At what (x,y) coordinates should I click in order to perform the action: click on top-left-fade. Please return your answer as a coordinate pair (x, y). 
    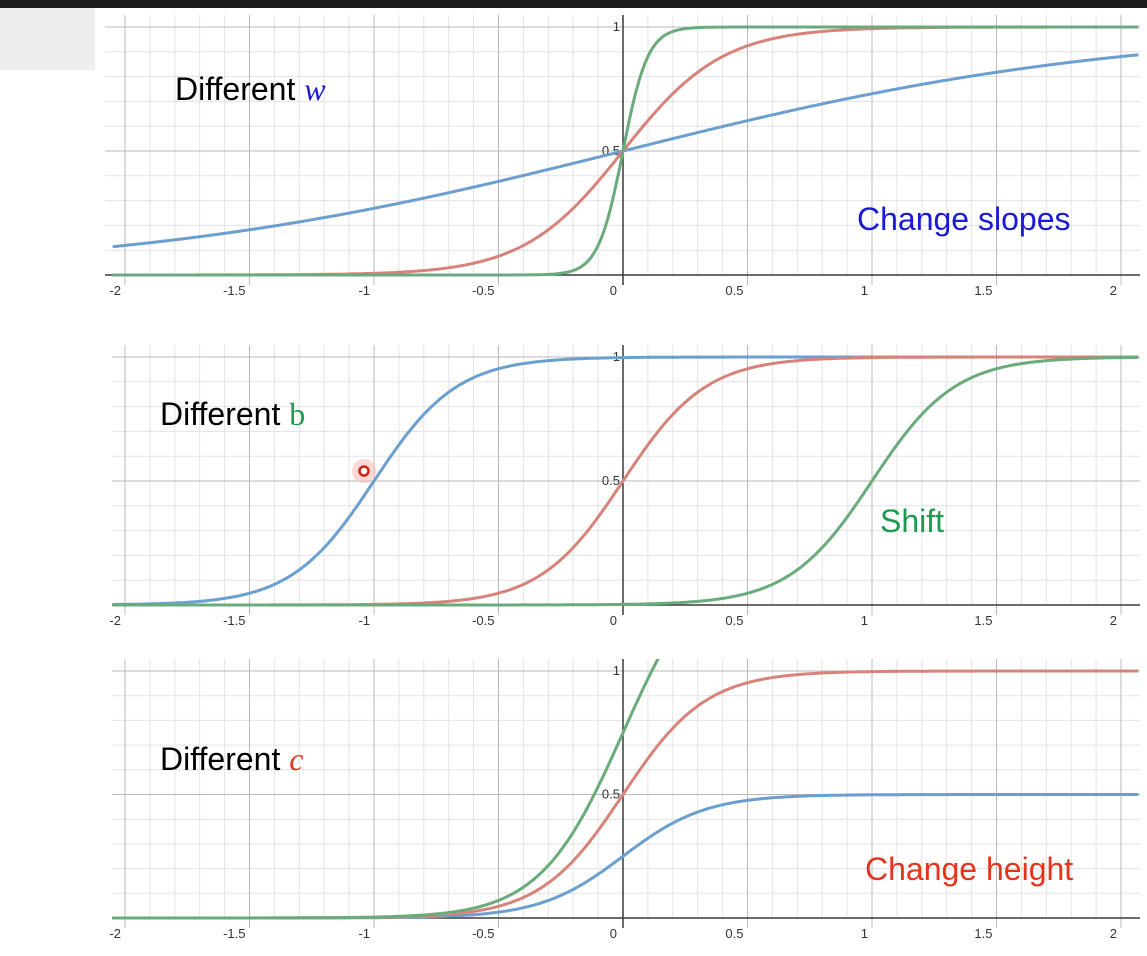
    Looking at the image, I should click on (47, 39).